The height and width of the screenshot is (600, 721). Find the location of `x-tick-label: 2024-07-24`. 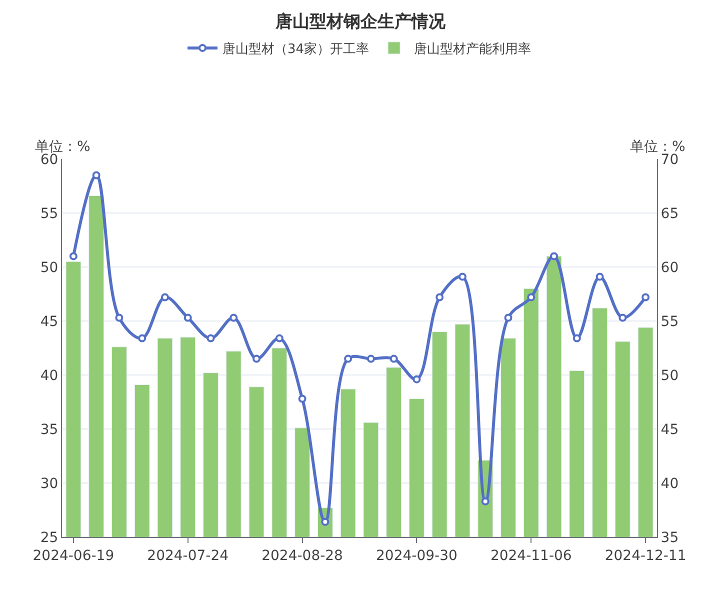

x-tick-label: 2024-07-24 is located at coordinates (188, 556).